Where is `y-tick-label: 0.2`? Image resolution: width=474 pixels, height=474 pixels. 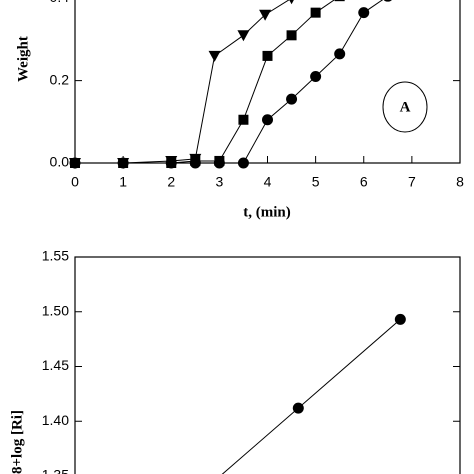
y-tick-label: 0.2 is located at coordinates (60, 79).